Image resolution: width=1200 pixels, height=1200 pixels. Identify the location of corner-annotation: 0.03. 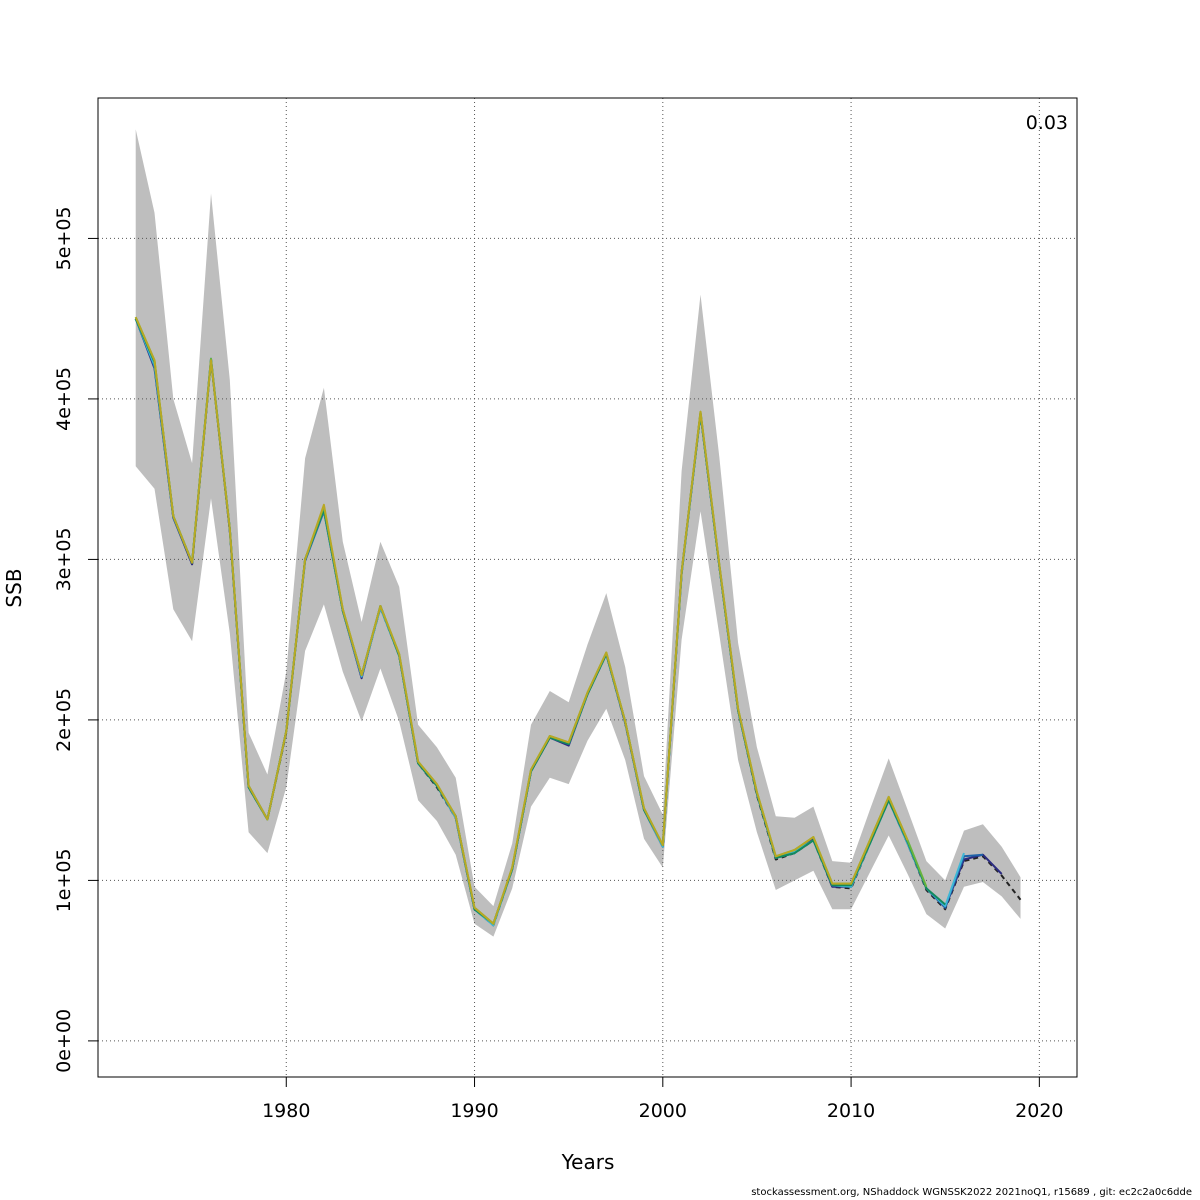
(1047, 123).